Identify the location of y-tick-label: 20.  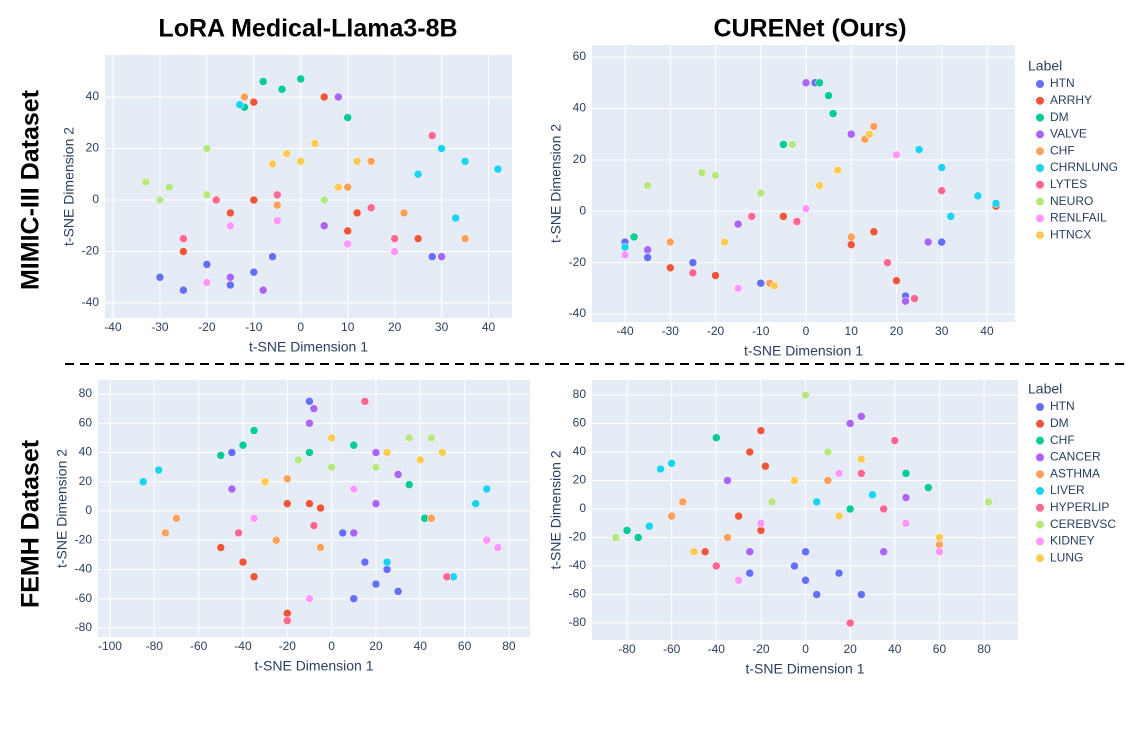
(580, 480).